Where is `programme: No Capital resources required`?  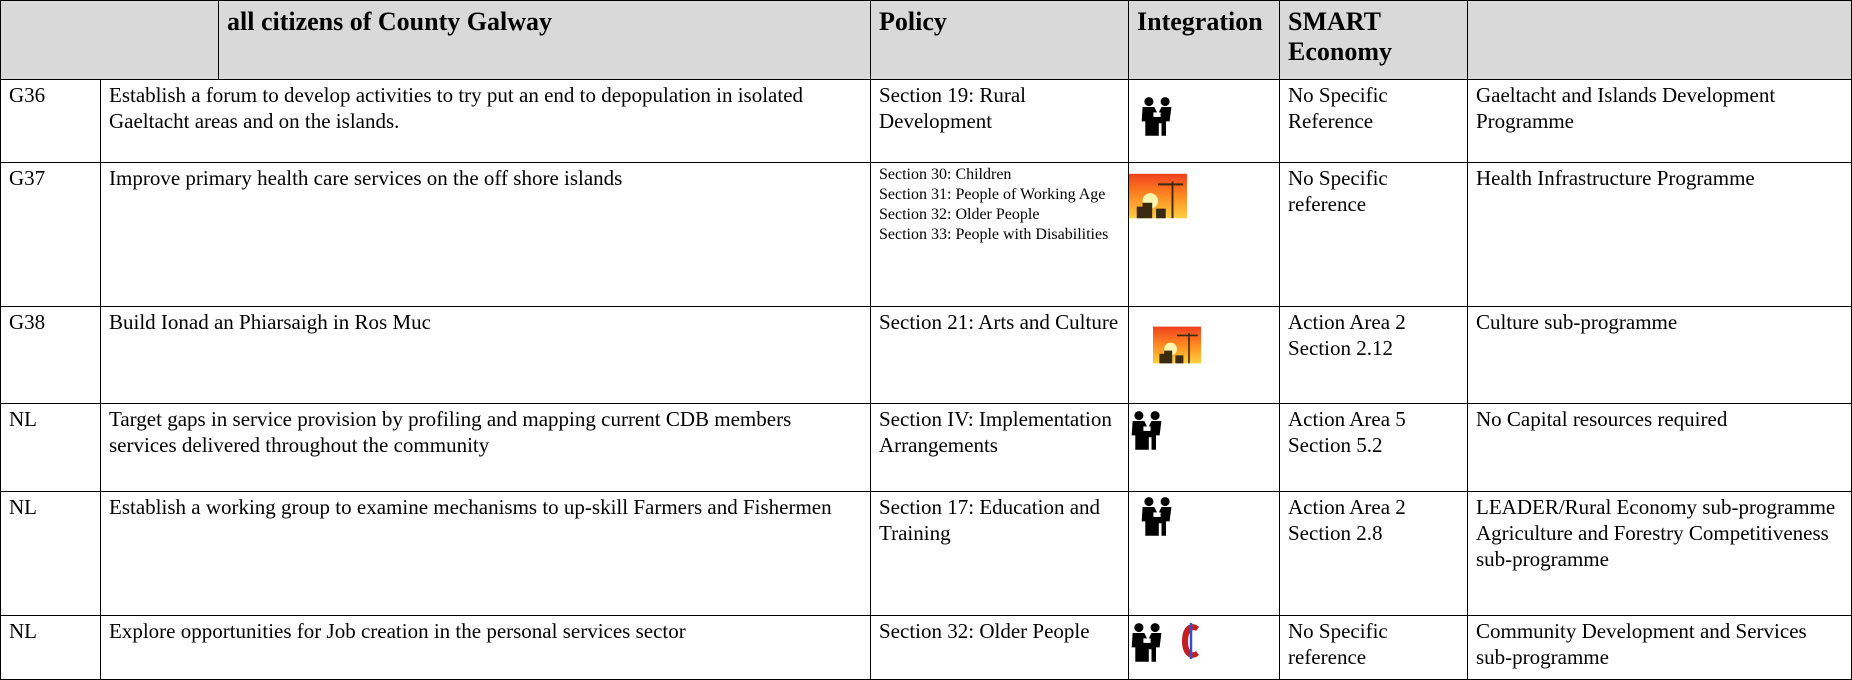
programme: No Capital resources required is located at coordinates (1659, 447).